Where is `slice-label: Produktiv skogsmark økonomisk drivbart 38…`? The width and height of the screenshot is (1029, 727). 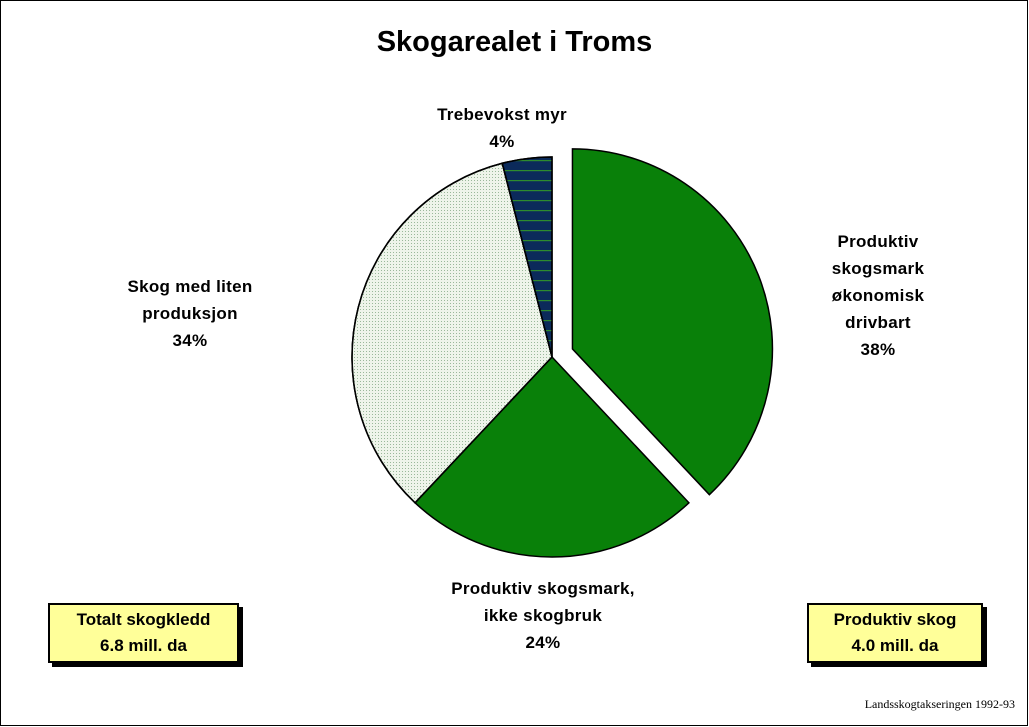 slice-label: Produktiv skogsmark økonomisk drivbart 38… is located at coordinates (878, 295).